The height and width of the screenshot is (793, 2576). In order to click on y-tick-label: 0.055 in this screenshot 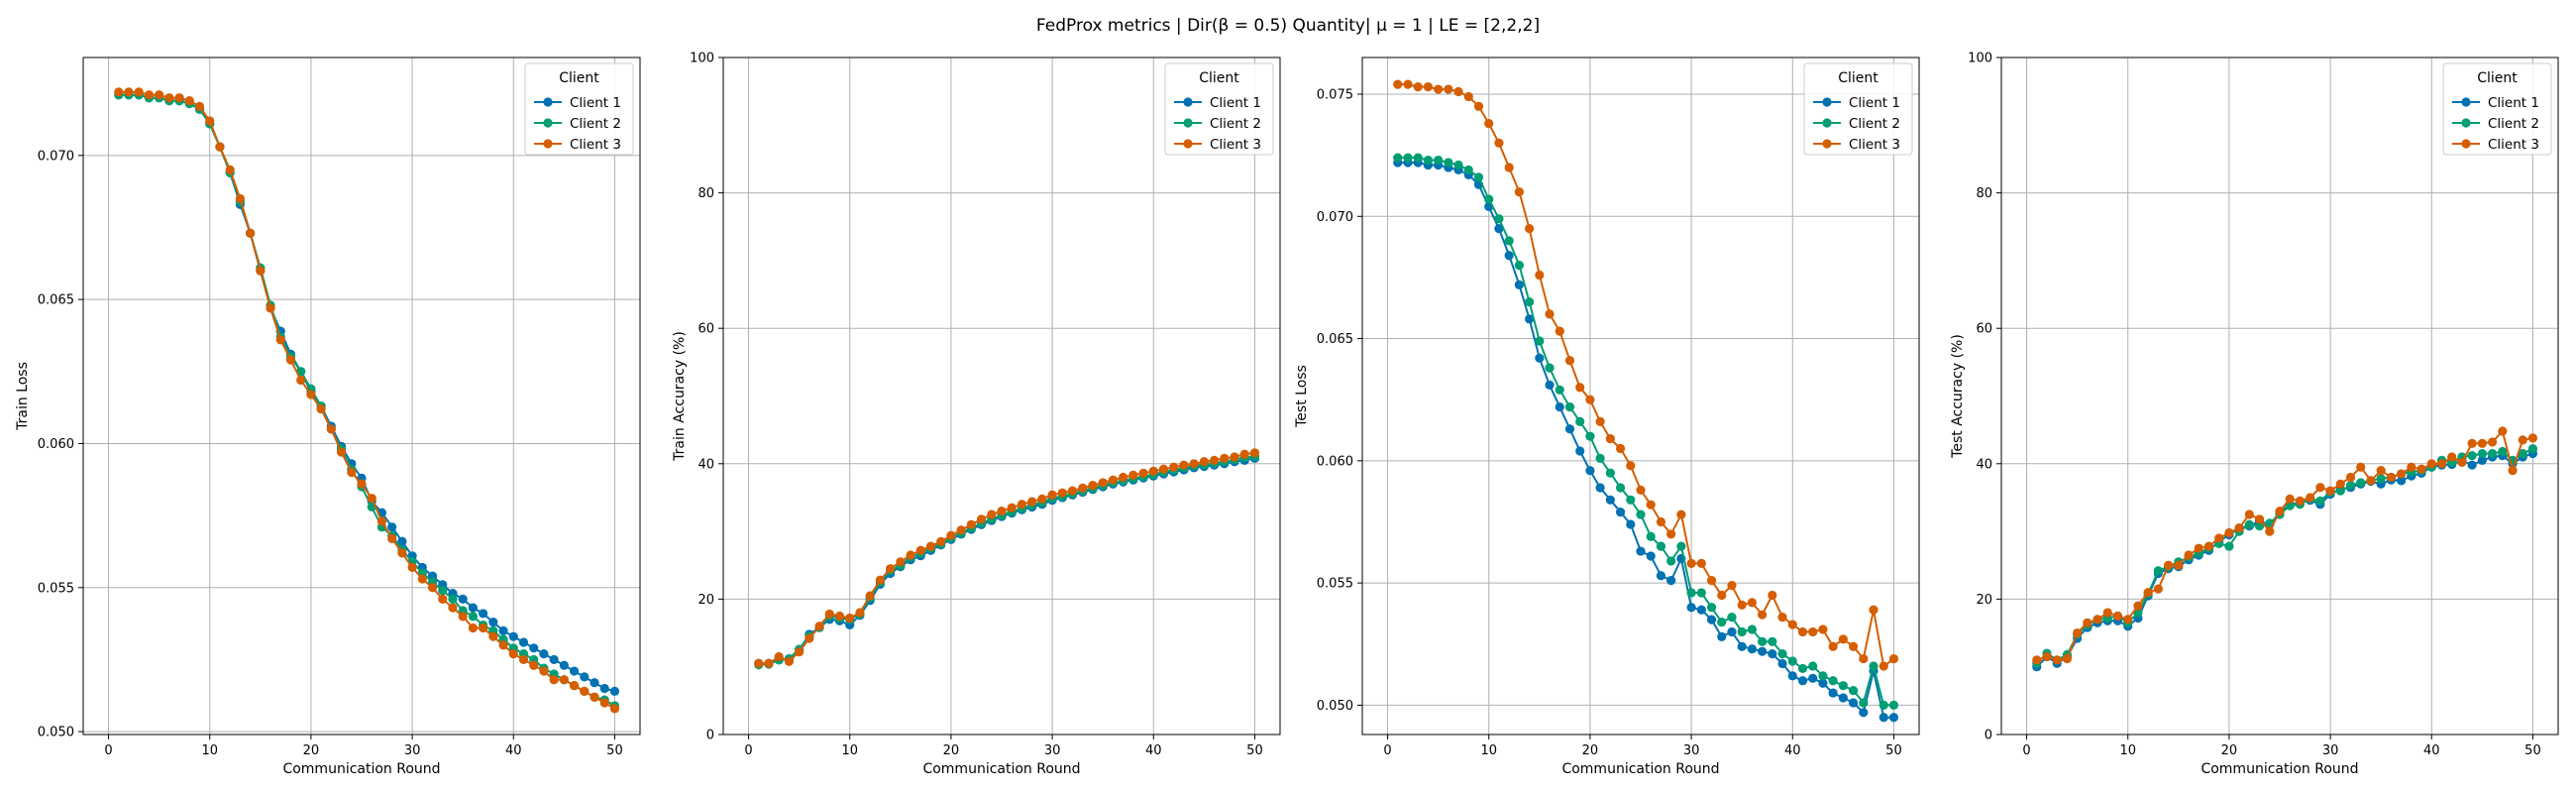, I will do `click(56, 588)`.